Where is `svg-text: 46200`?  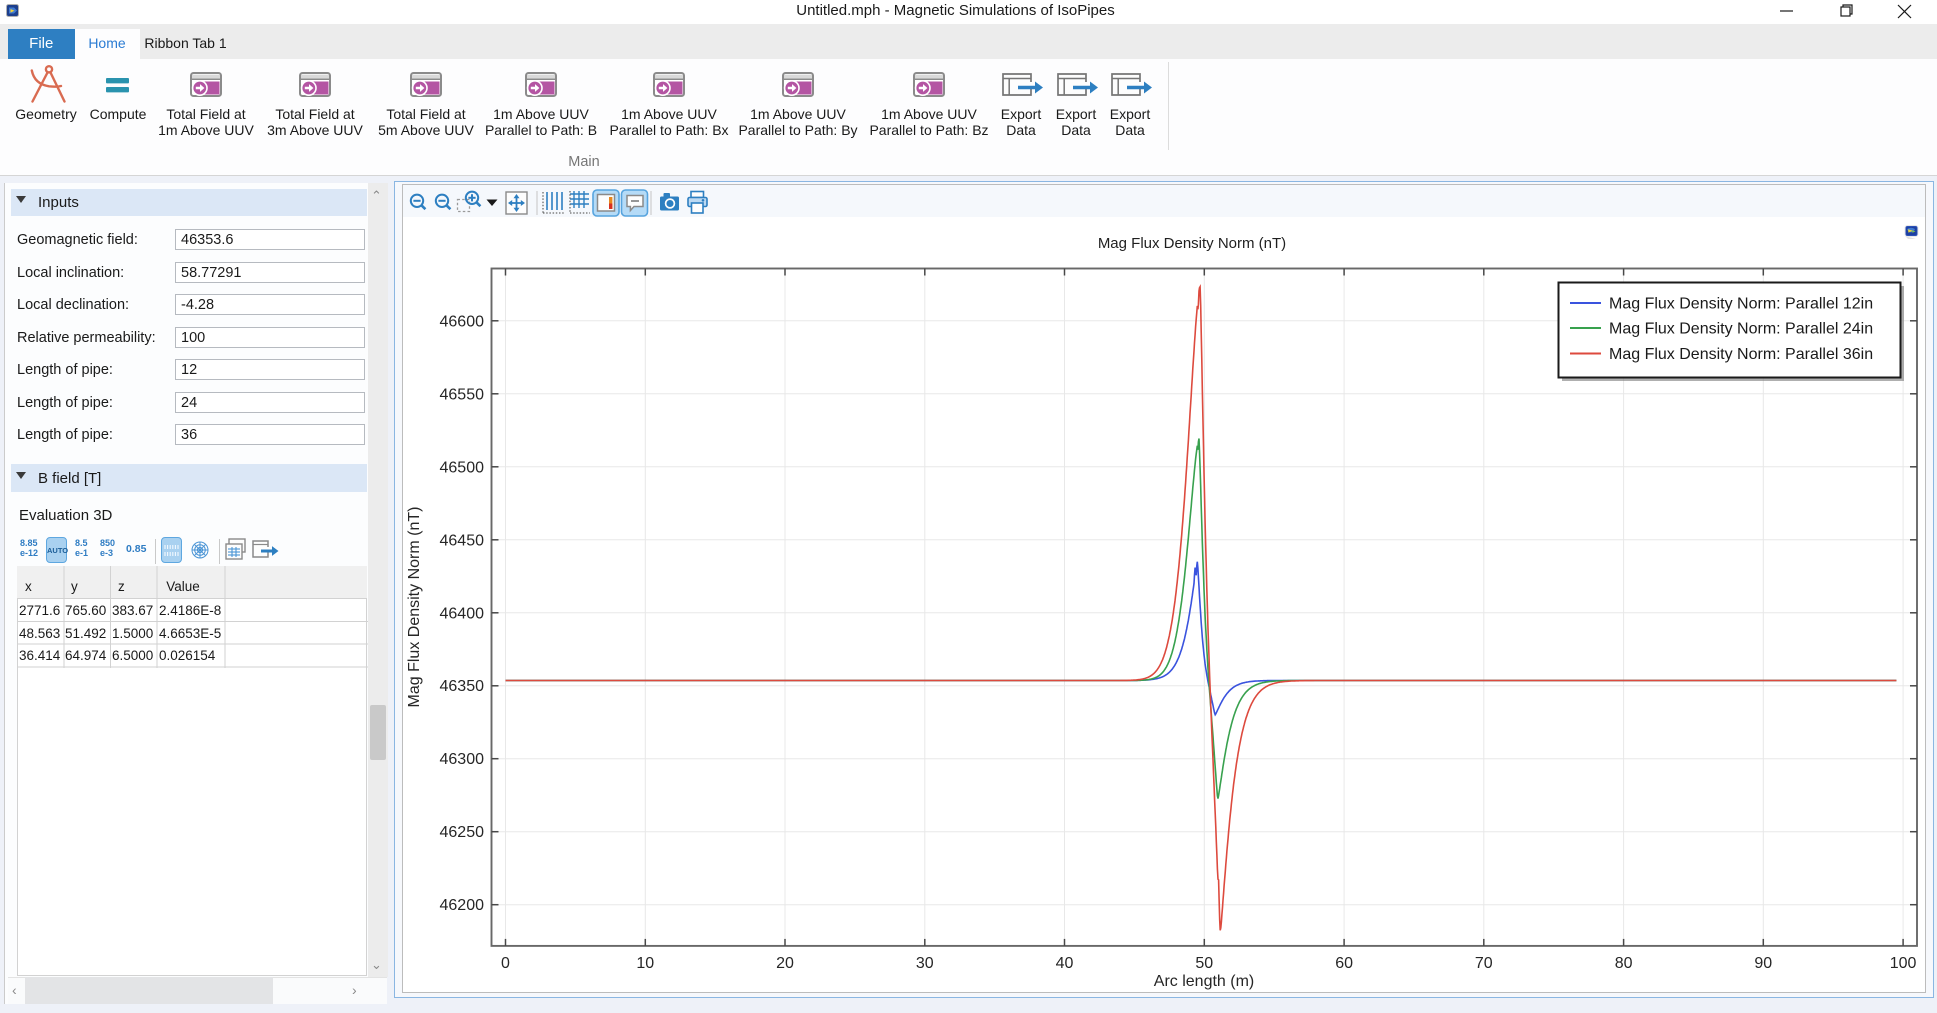 svg-text: 46200 is located at coordinates (462, 905).